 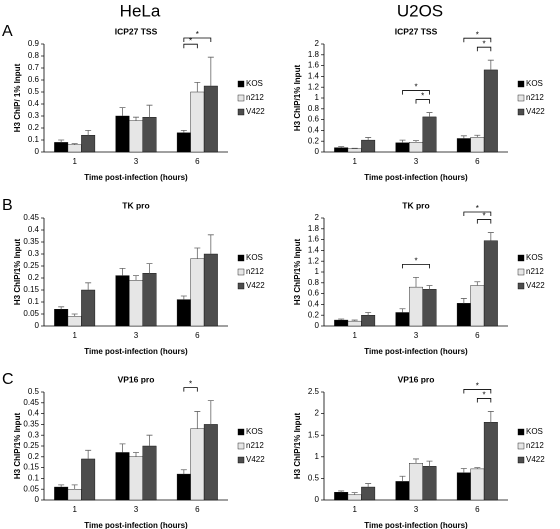 I want to click on x-tick-label: 1, so click(x=354, y=161).